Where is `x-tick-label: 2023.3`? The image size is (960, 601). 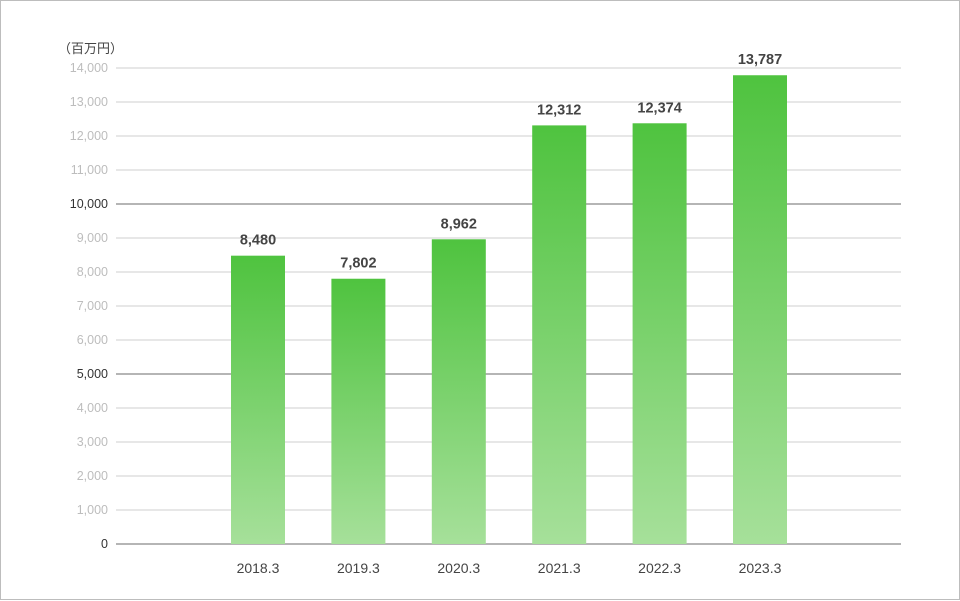 x-tick-label: 2023.3 is located at coordinates (760, 568).